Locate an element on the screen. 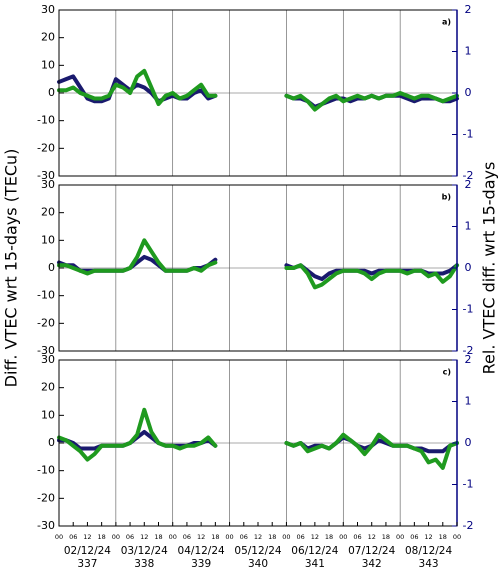 This screenshot has height=568, width=500. y-axis-title: Diff. VTEC wrt 15-days (TECu) is located at coordinates (11, 268).